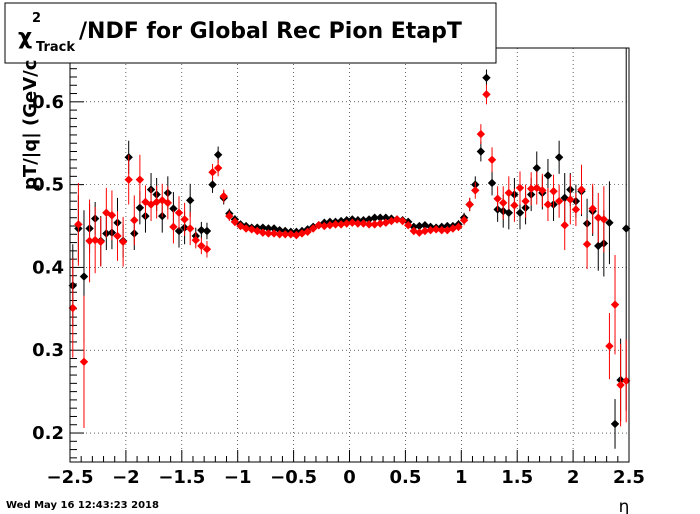 The image size is (700, 514). What do you see at coordinates (461, 477) in the screenshot?
I see `x-tick-label: 1` at bounding box center [461, 477].